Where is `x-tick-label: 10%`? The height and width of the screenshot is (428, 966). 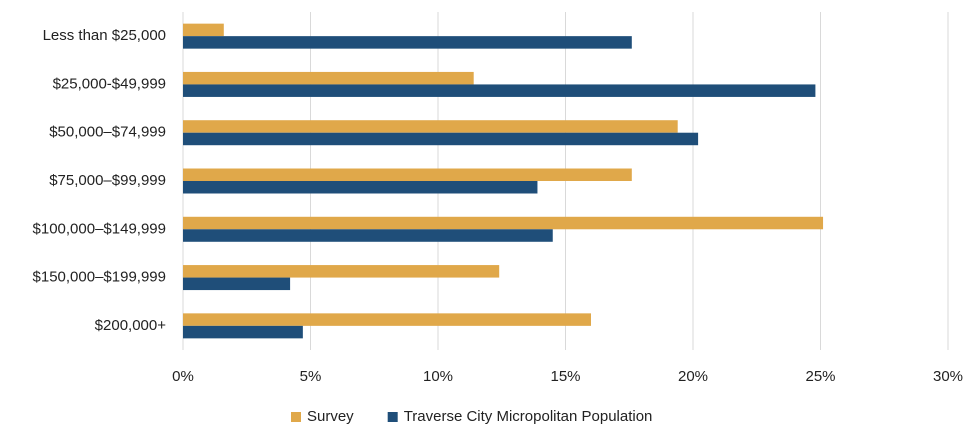
x-tick-label: 10% is located at coordinates (438, 376).